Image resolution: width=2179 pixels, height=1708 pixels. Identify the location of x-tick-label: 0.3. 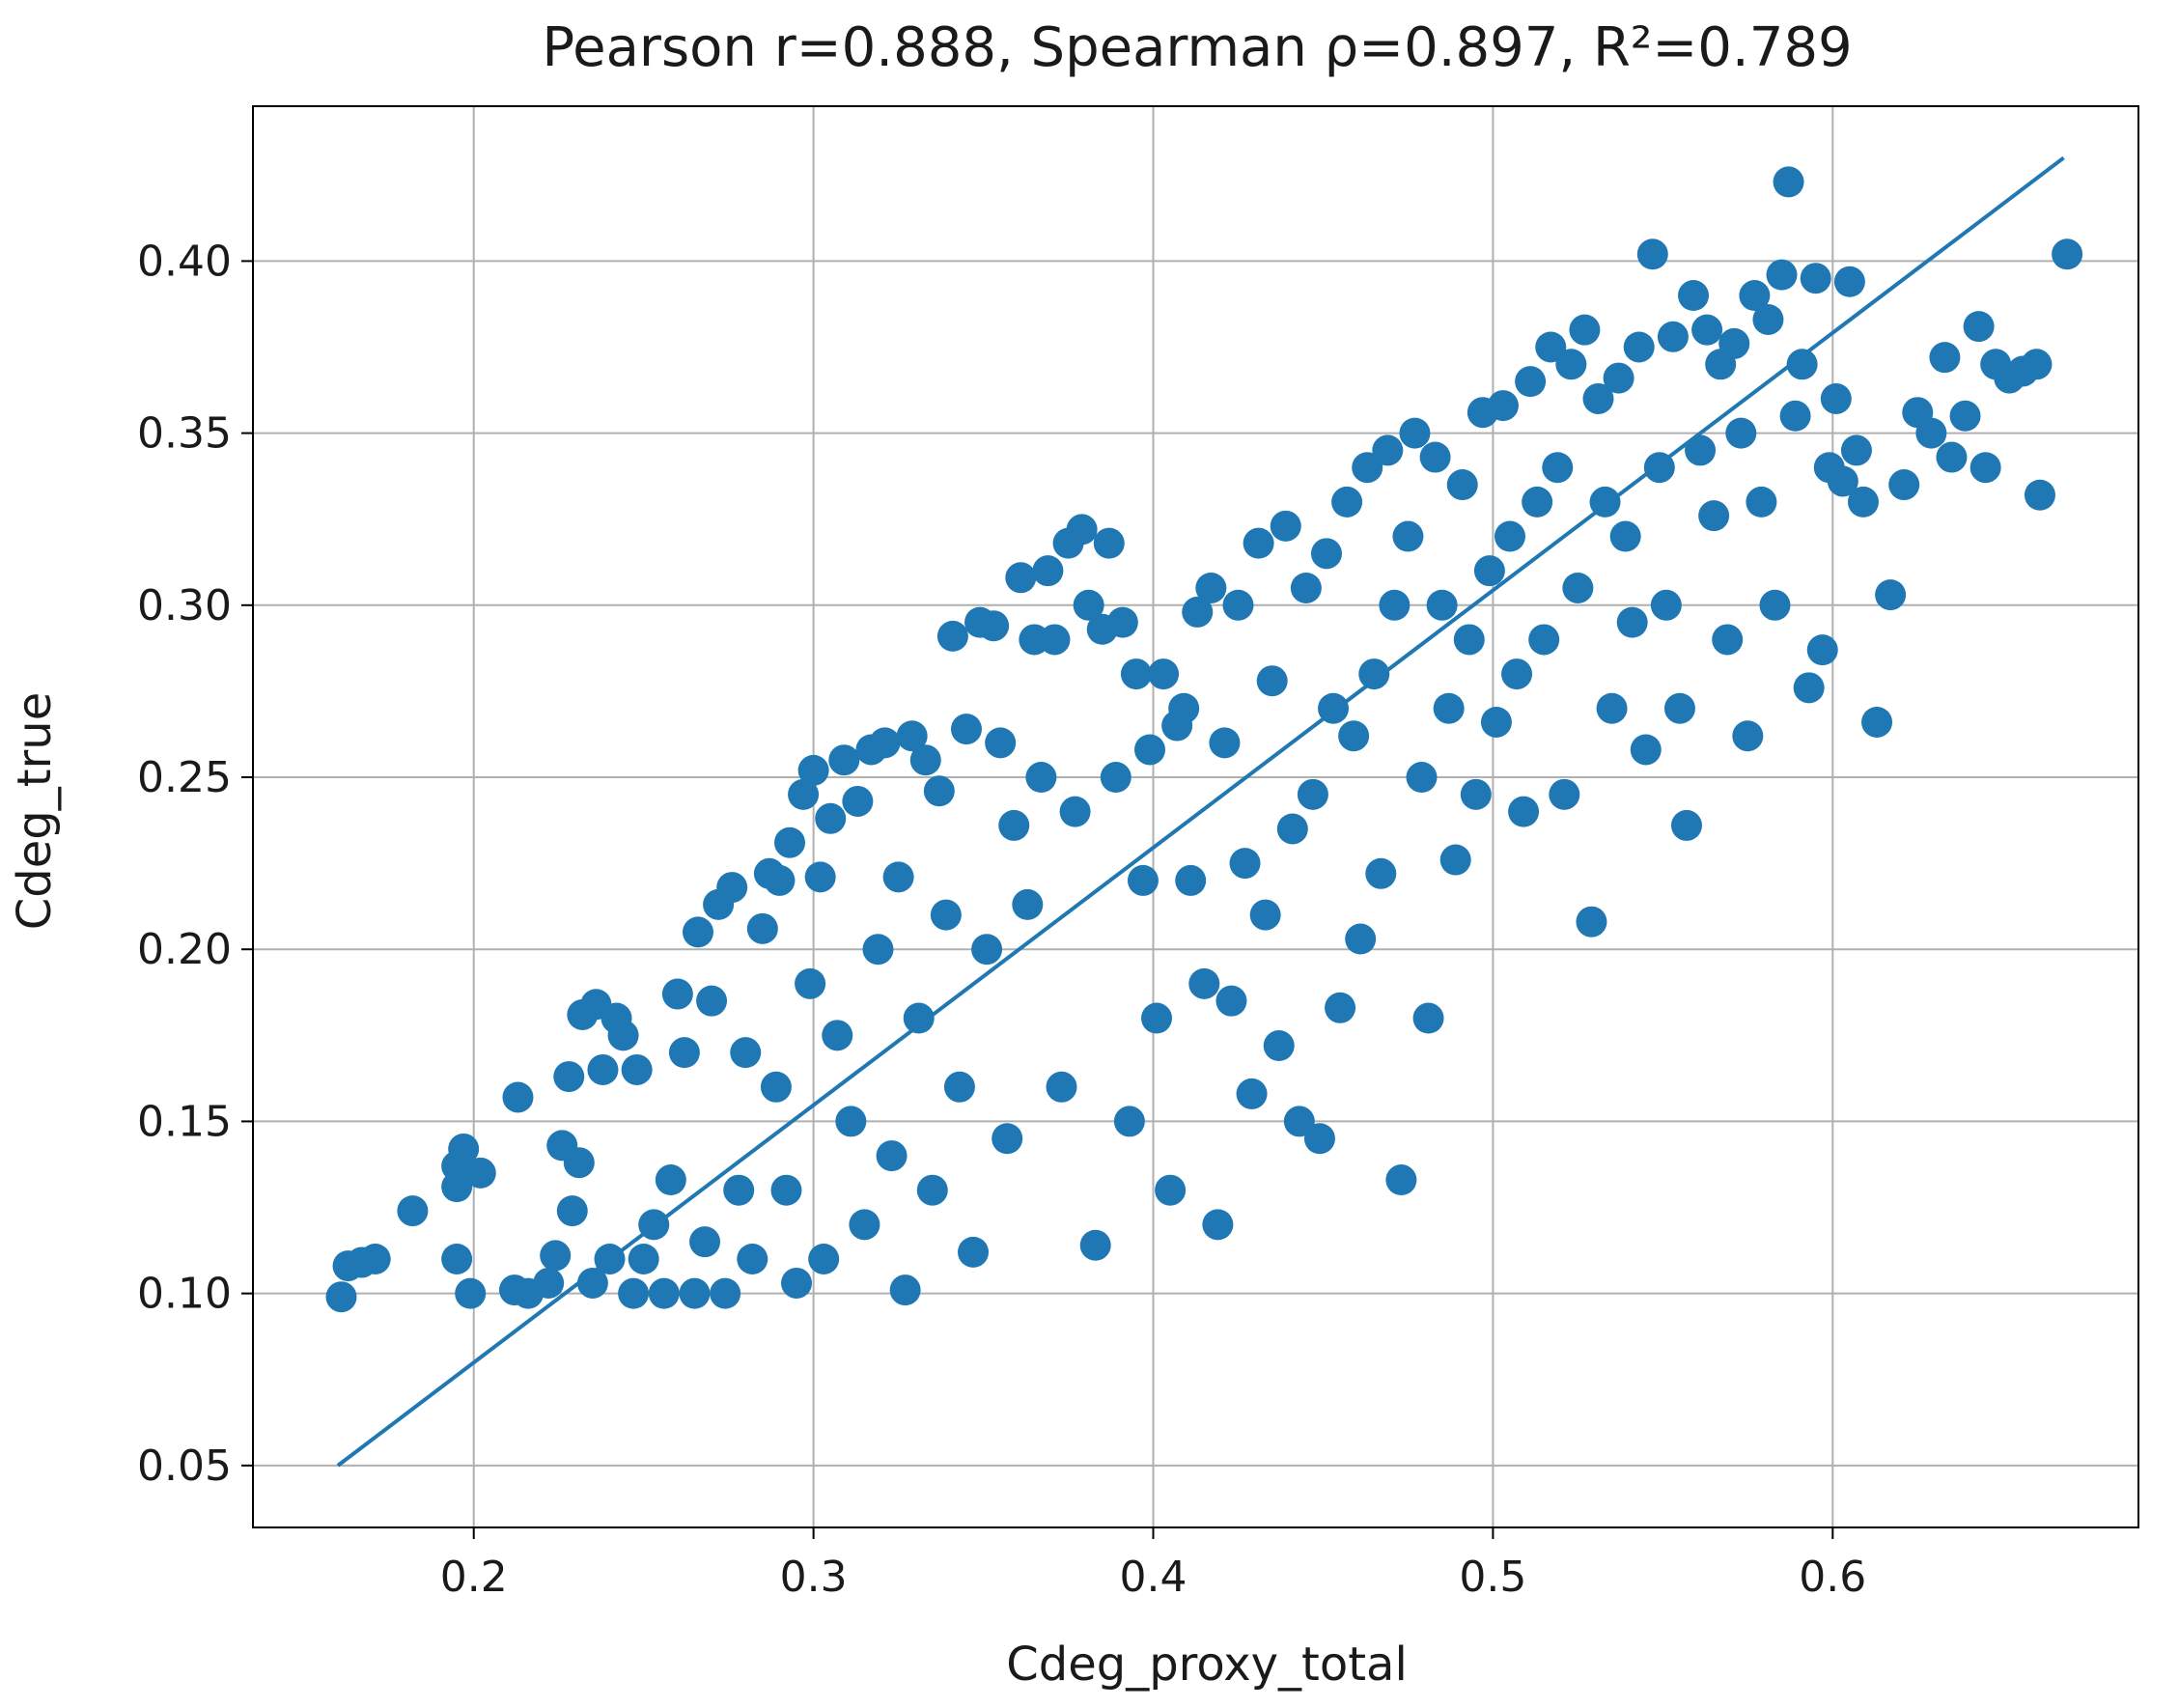
(814, 1578).